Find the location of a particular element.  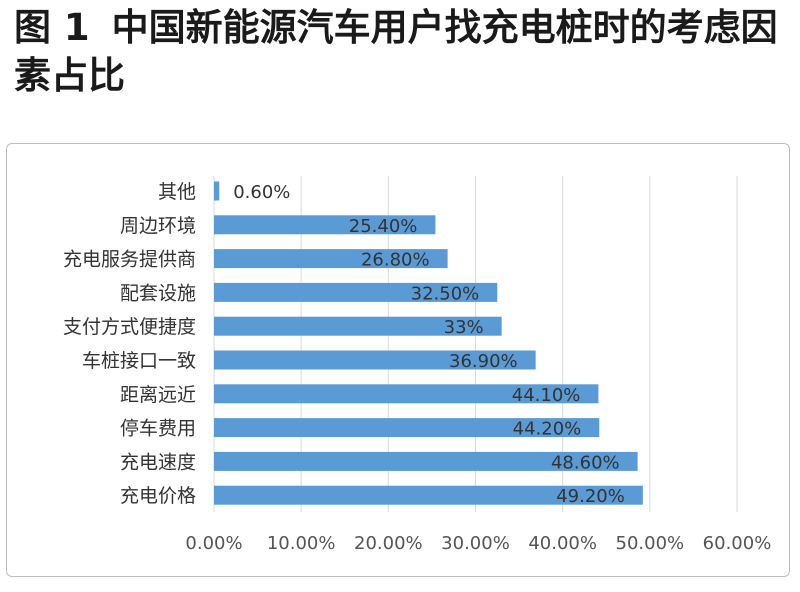

x-tick-label: 20.00% is located at coordinates (388, 543).